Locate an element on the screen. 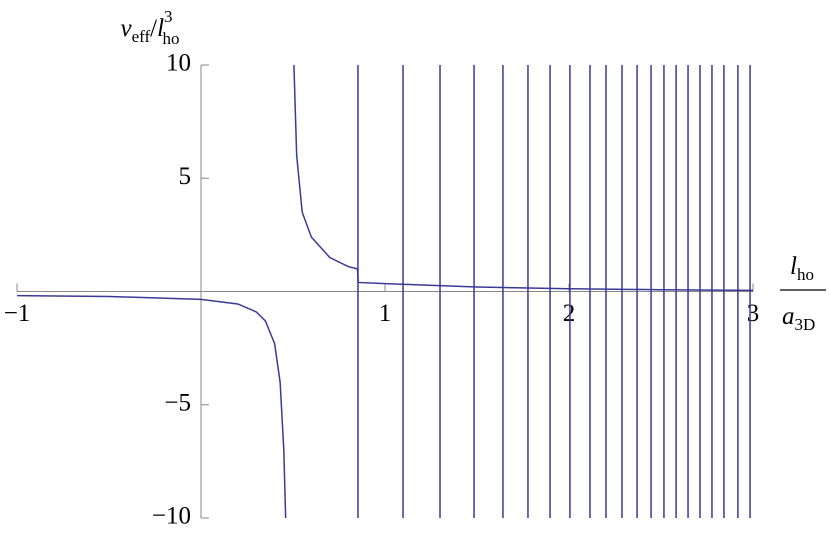  x-tick-label: 1 is located at coordinates (385, 313).